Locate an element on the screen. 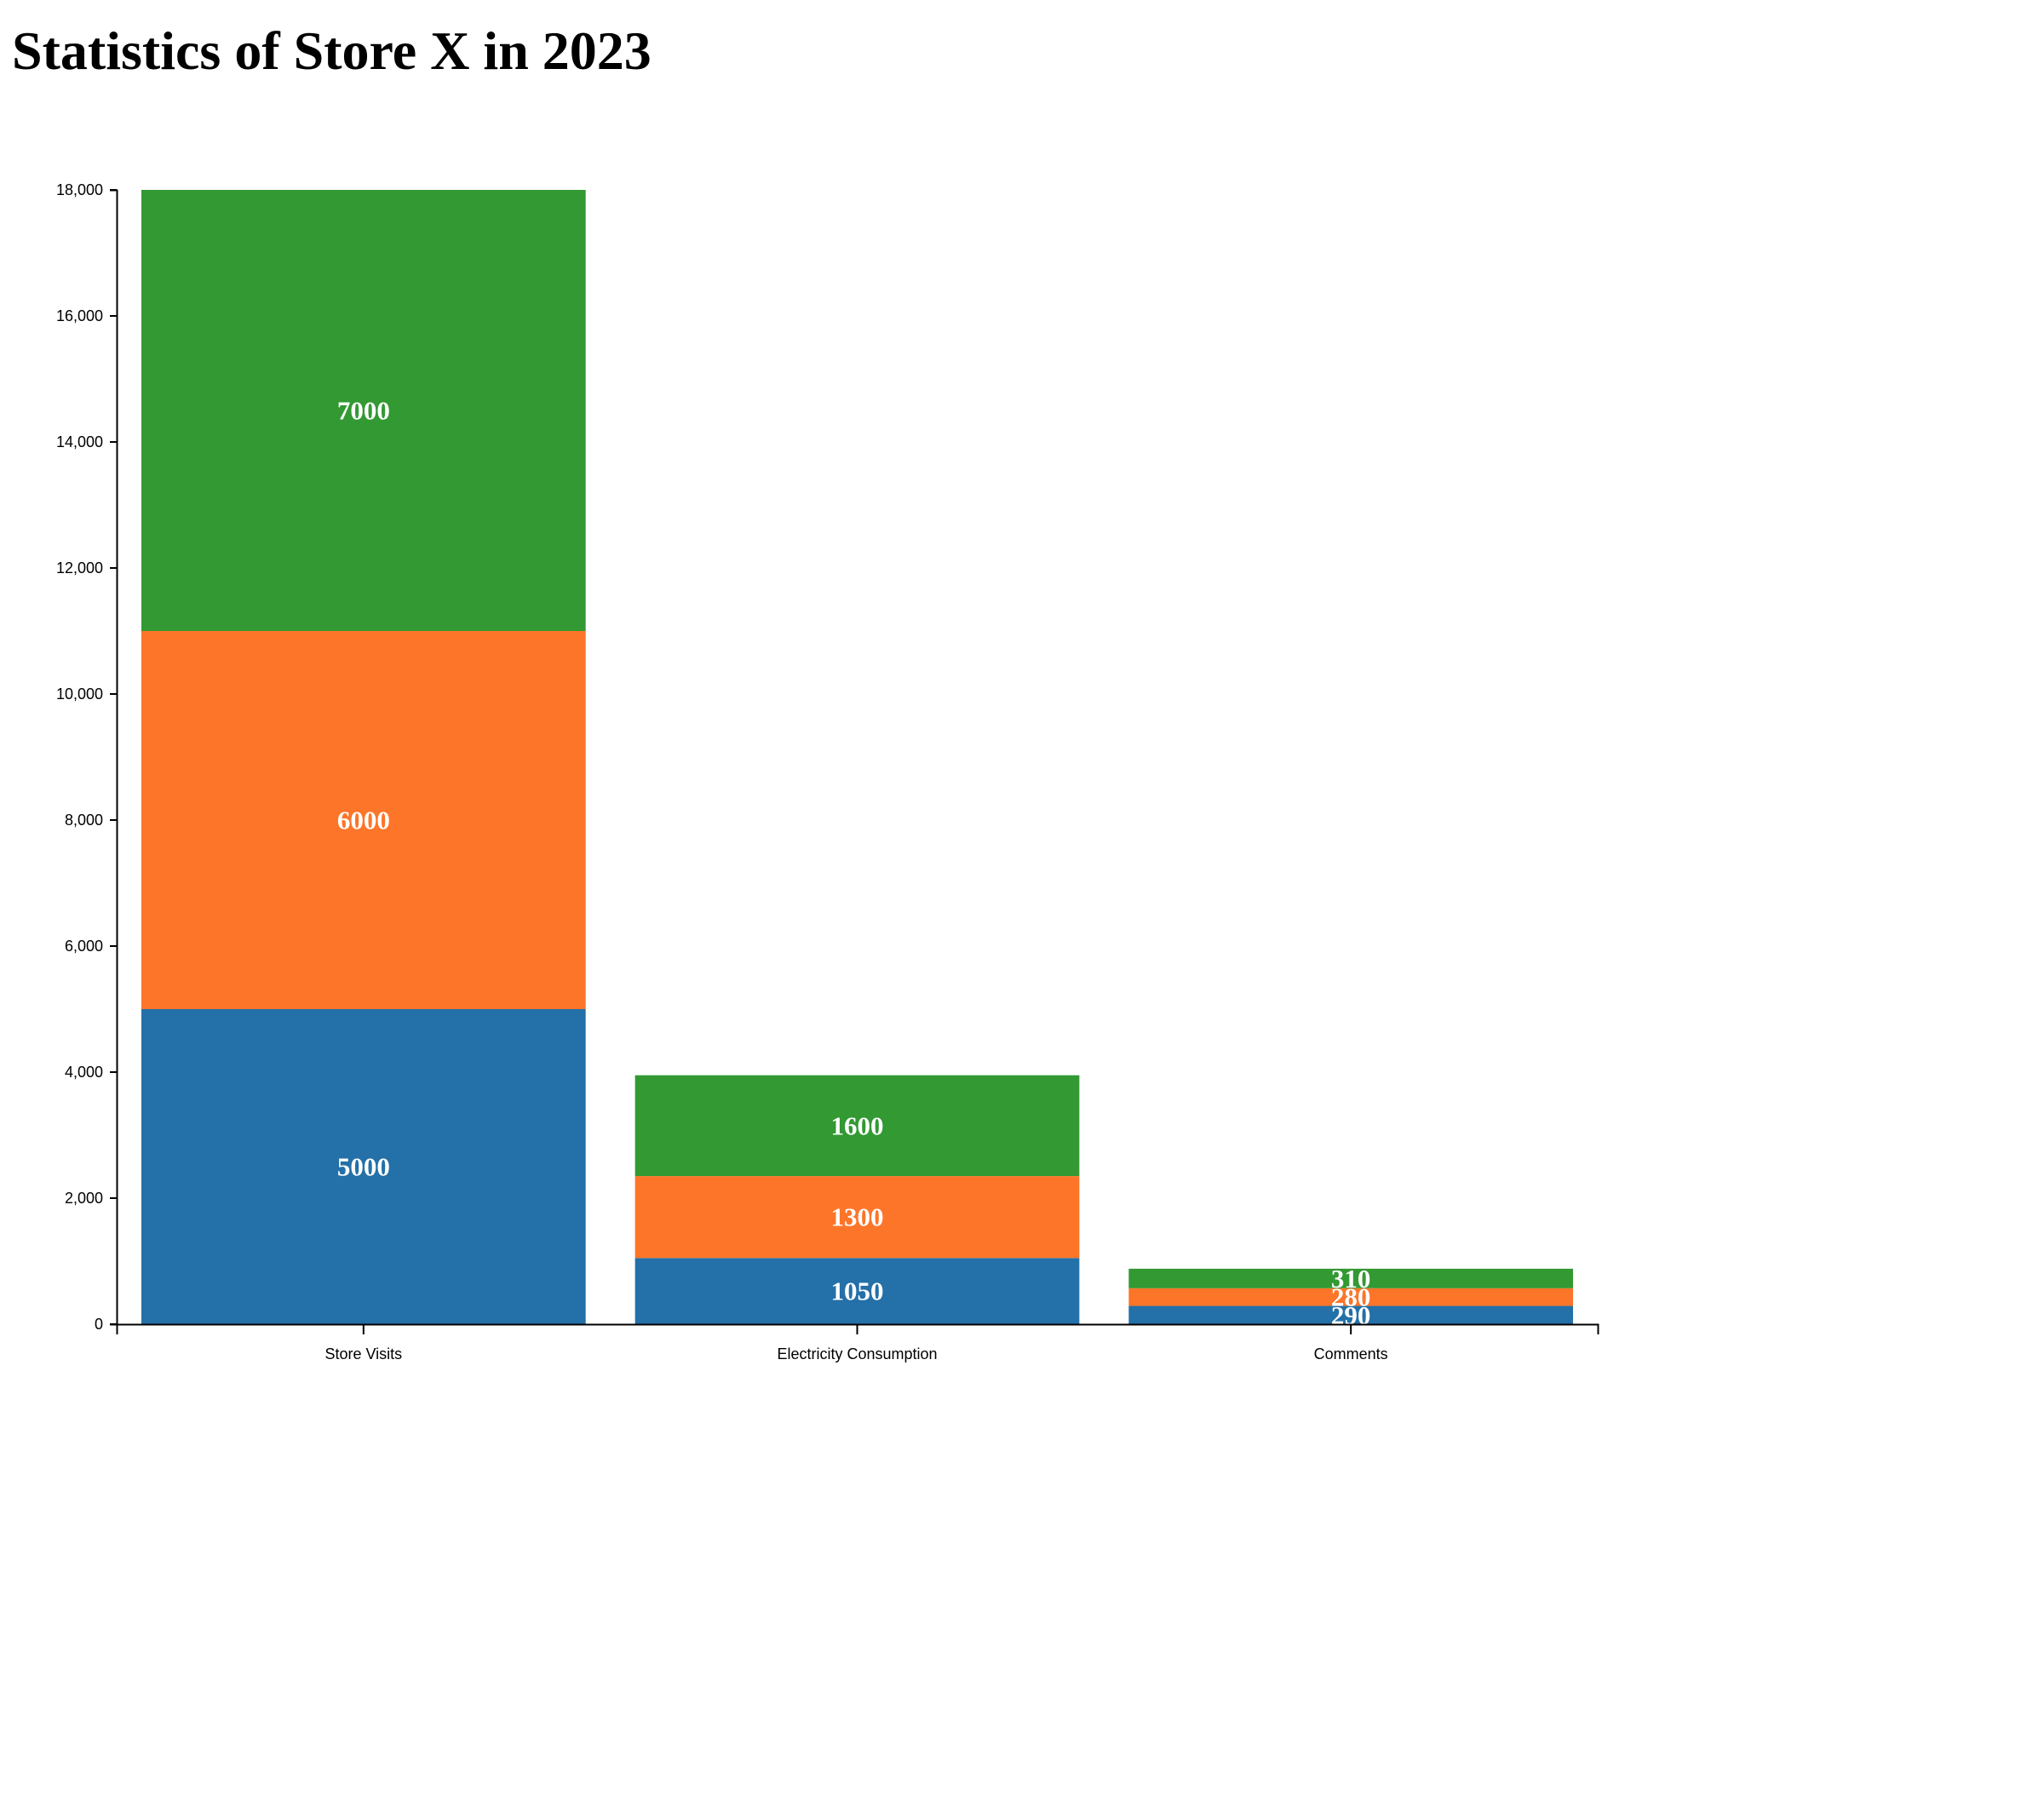 The image size is (2044, 1807). chart-title: Statistics of Store X in 2023 is located at coordinates (332, 51).